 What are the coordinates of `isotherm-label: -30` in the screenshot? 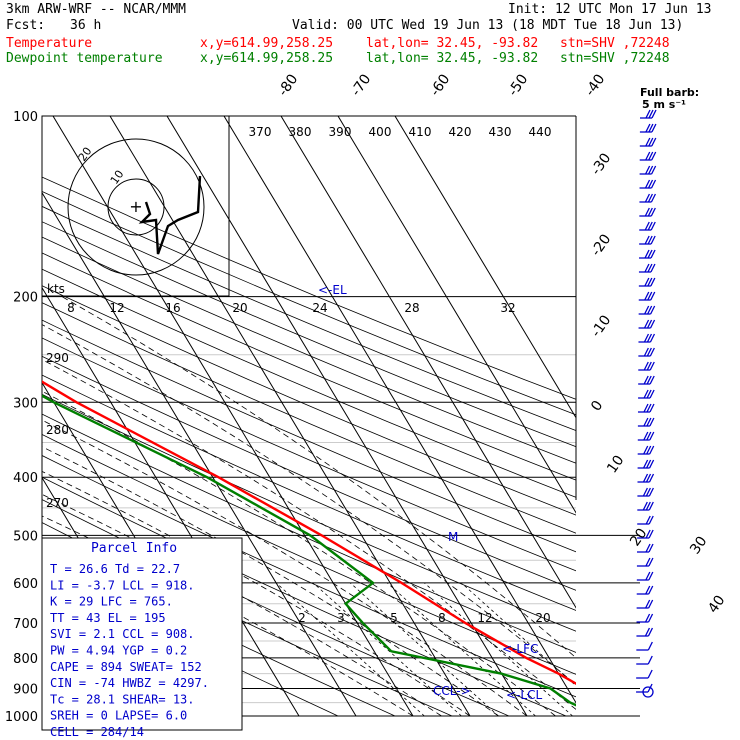 It's located at (601, 164).